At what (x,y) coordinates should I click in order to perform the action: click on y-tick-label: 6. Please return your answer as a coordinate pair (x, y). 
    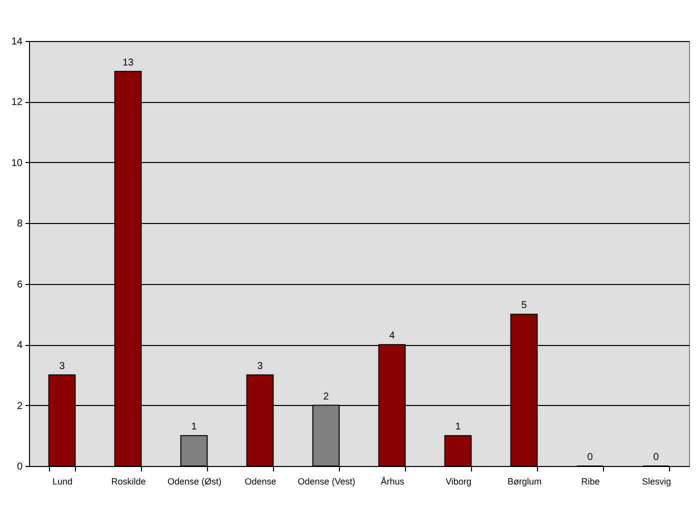
    Looking at the image, I should click on (19, 284).